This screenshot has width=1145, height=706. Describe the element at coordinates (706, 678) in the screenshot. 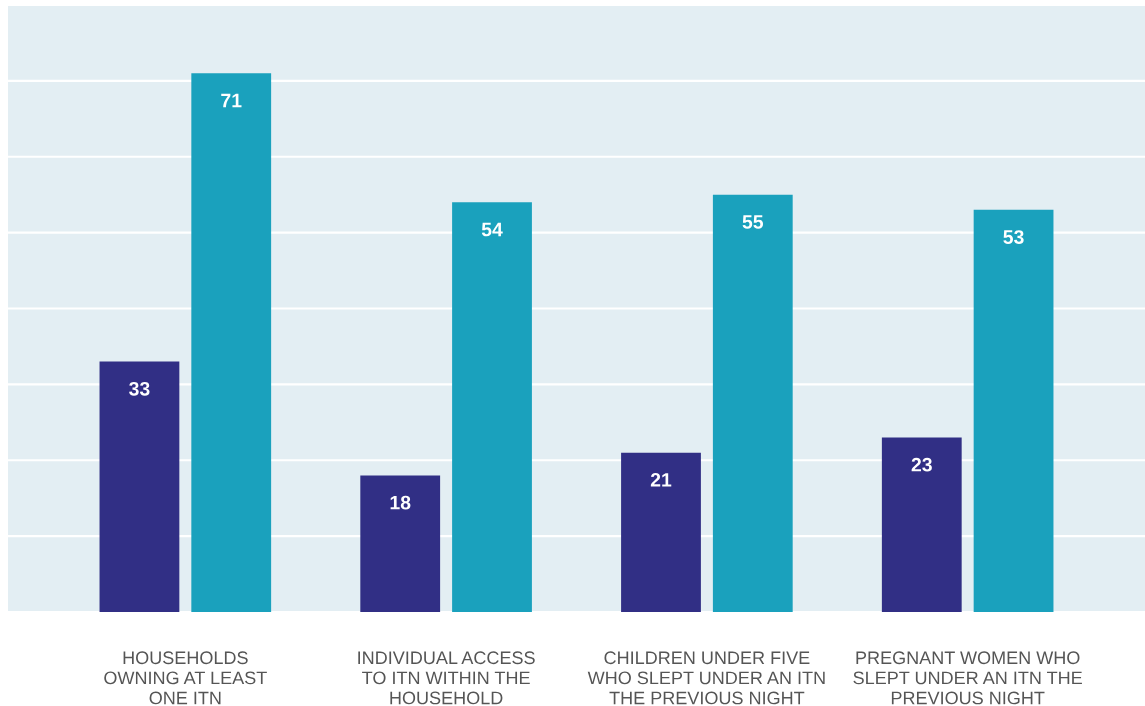

I see `x-tick-label: CHILDREN UNDER FIVE WHO SLEPT UNDER AN ITN THE PREVIOUS NIGHT` at that location.